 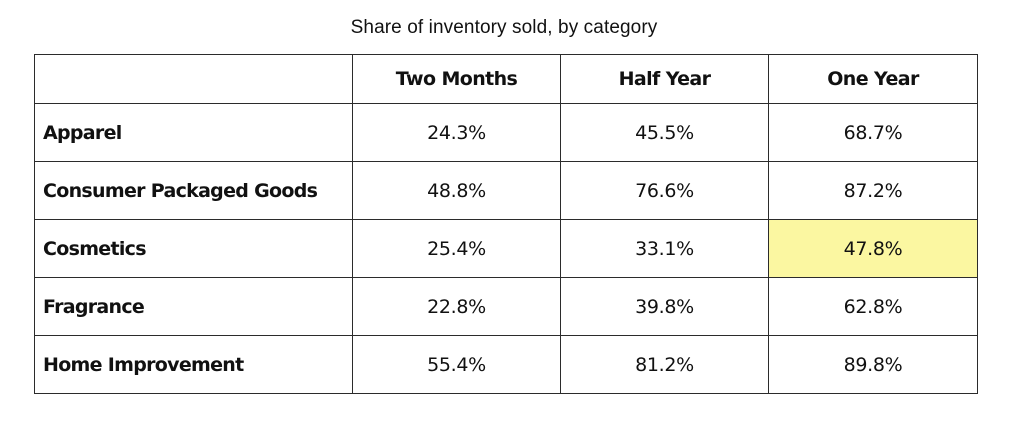 What do you see at coordinates (664, 79) in the screenshot?
I see `column-header-half-year: Half Year` at bounding box center [664, 79].